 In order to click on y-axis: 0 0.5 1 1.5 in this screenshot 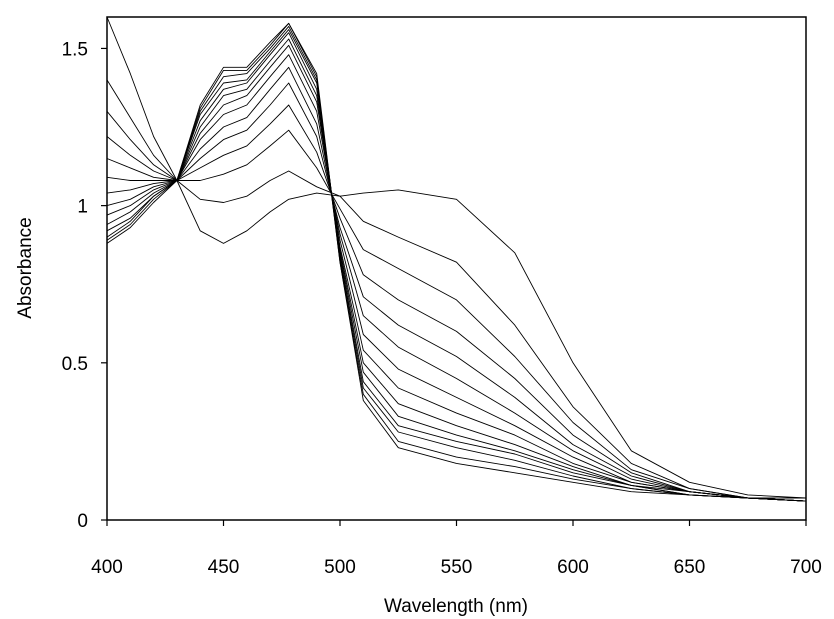, I will do `click(84, 285)`.